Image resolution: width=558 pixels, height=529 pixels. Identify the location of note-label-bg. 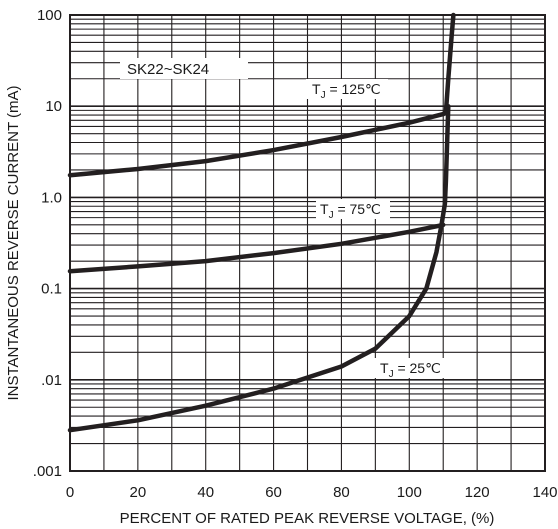
(184, 68).